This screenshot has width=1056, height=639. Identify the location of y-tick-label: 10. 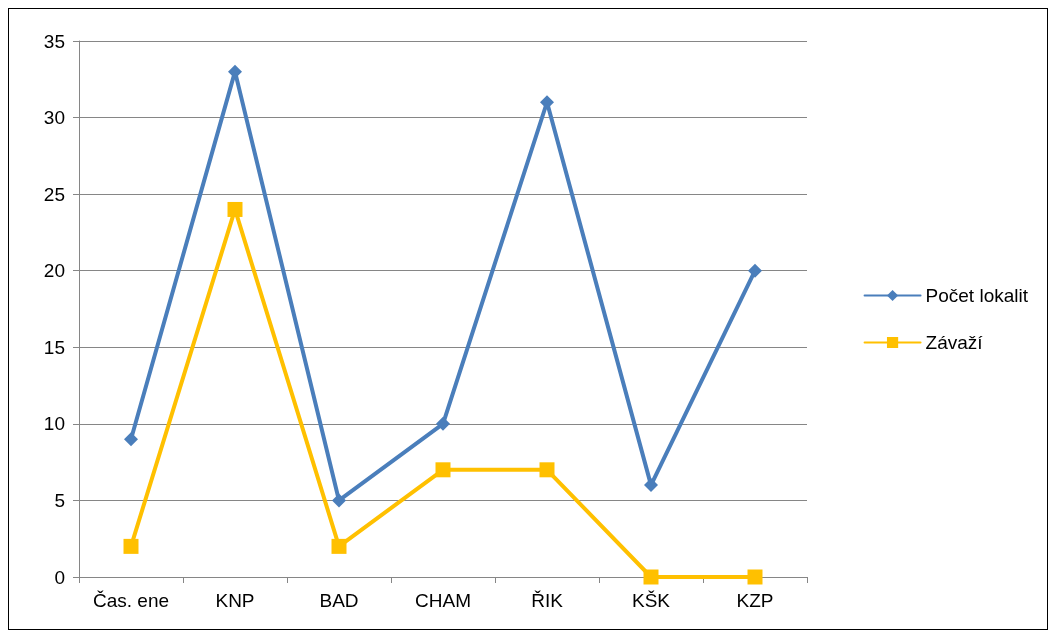
(54, 424).